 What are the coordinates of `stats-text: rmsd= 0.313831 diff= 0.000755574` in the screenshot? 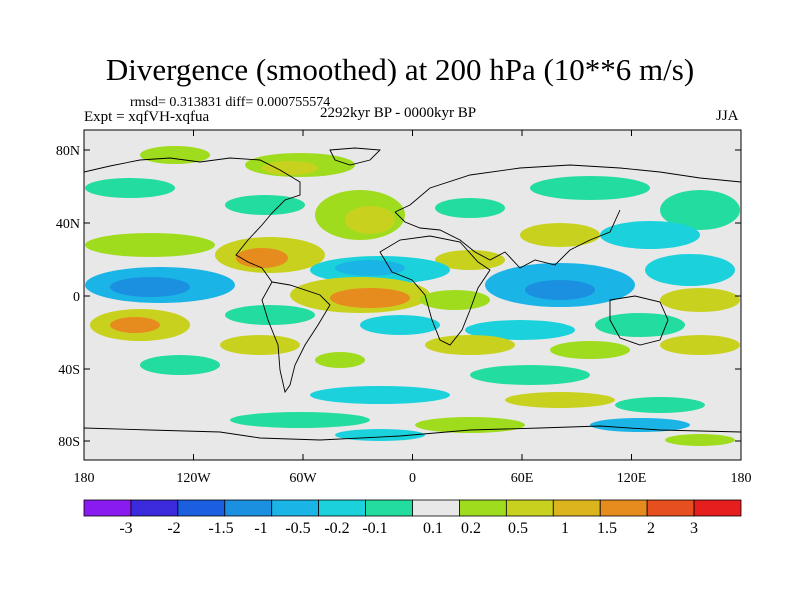 It's located at (230, 102).